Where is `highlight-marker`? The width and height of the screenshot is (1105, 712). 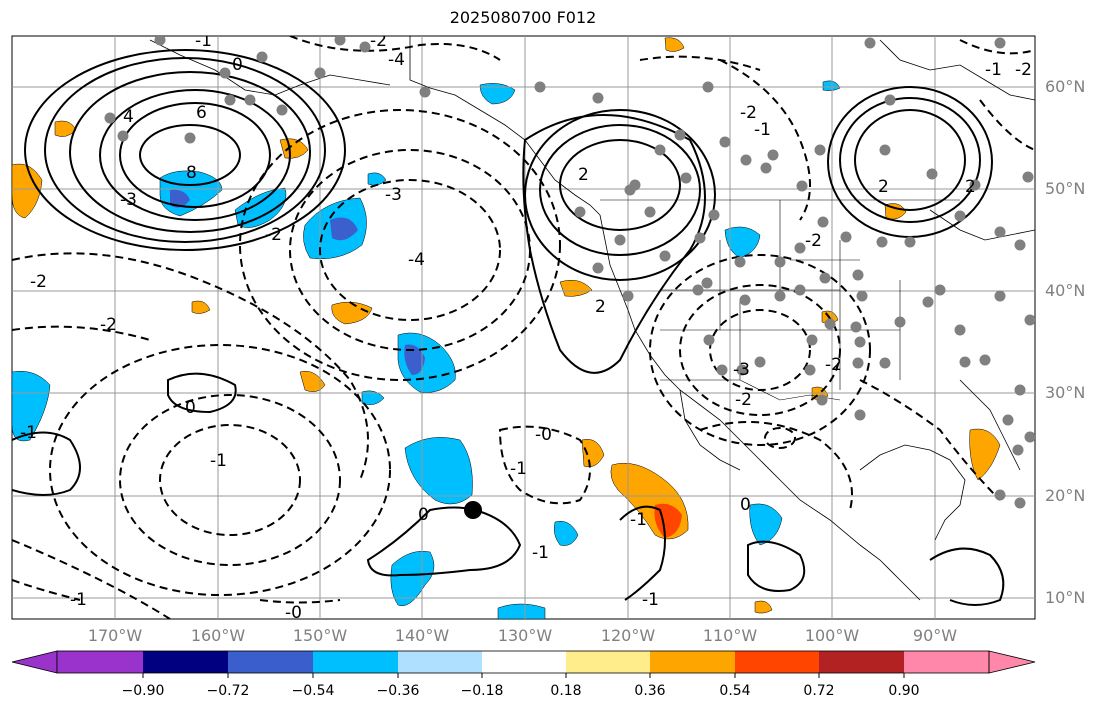
highlight-marker is located at coordinates (473, 510).